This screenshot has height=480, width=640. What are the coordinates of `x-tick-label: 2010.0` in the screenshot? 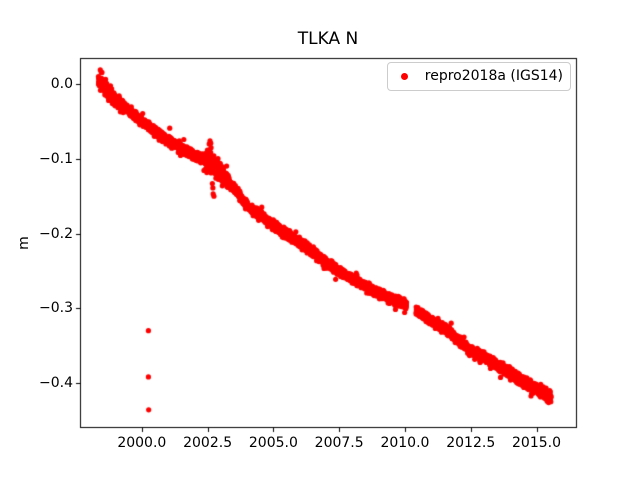 It's located at (405, 443).